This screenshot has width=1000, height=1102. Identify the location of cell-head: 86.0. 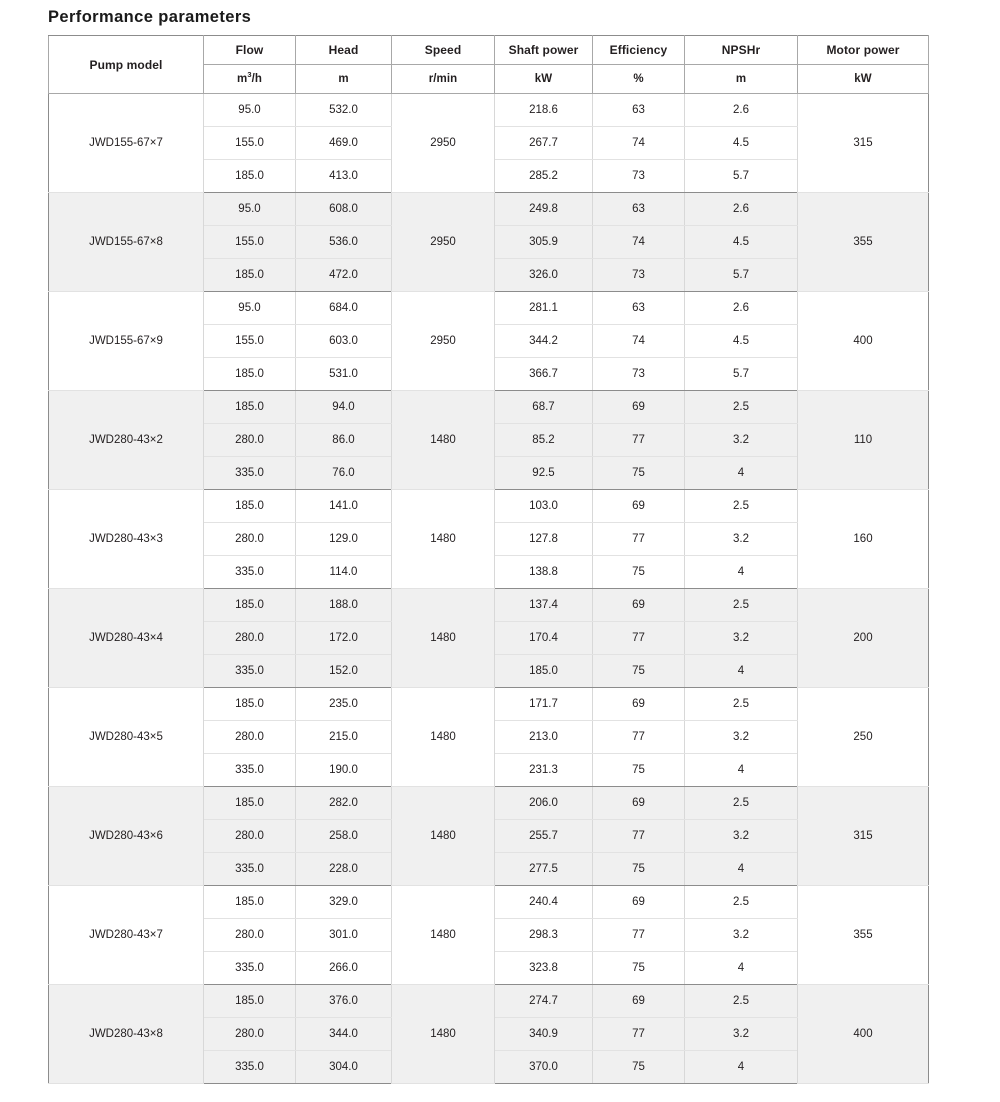
(343, 440).